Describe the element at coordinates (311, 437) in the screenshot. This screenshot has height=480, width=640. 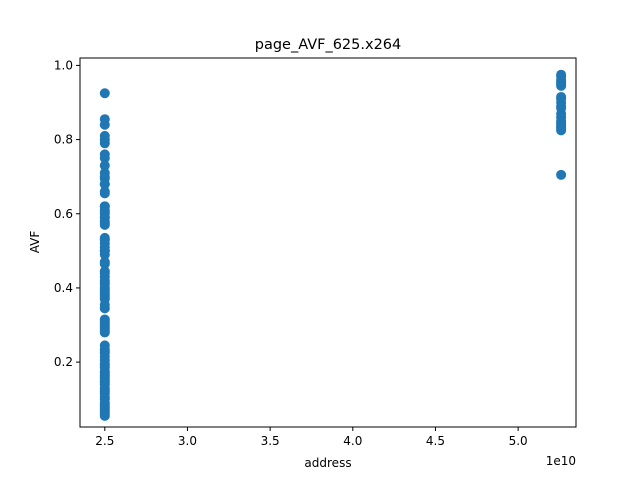
I see `x-axis-ticks: 2.5 3.0 3.5 4.0 4.5 5.0` at that location.